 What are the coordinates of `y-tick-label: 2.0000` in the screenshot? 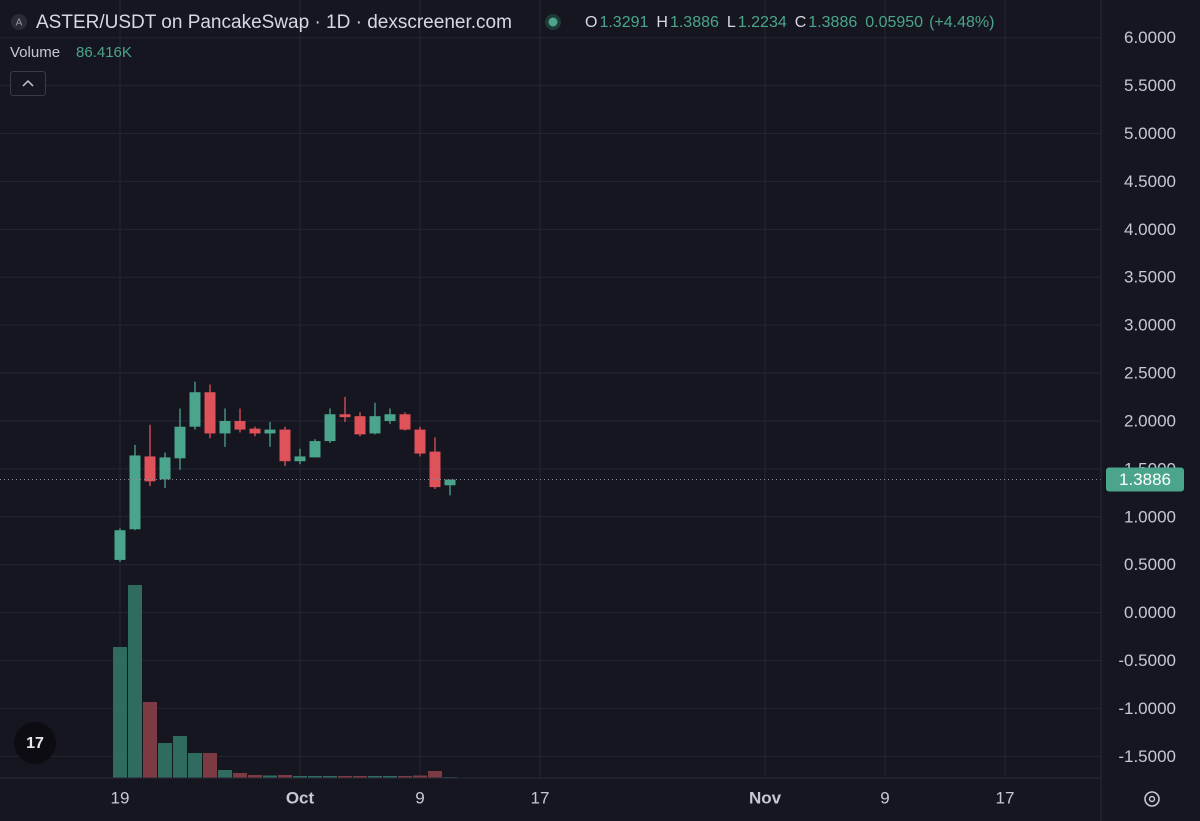 It's located at (1150, 420).